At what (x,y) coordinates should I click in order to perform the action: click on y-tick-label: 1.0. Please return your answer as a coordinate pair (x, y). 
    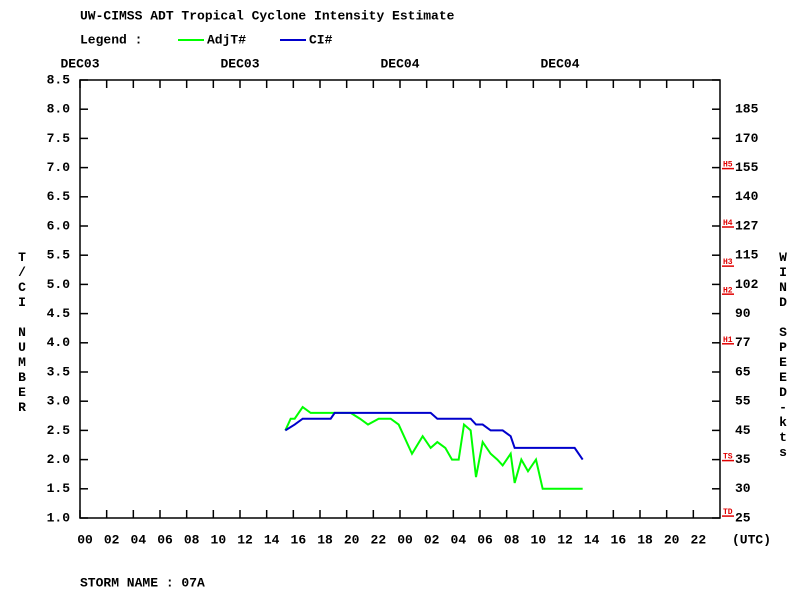
    Looking at the image, I should click on (59, 517).